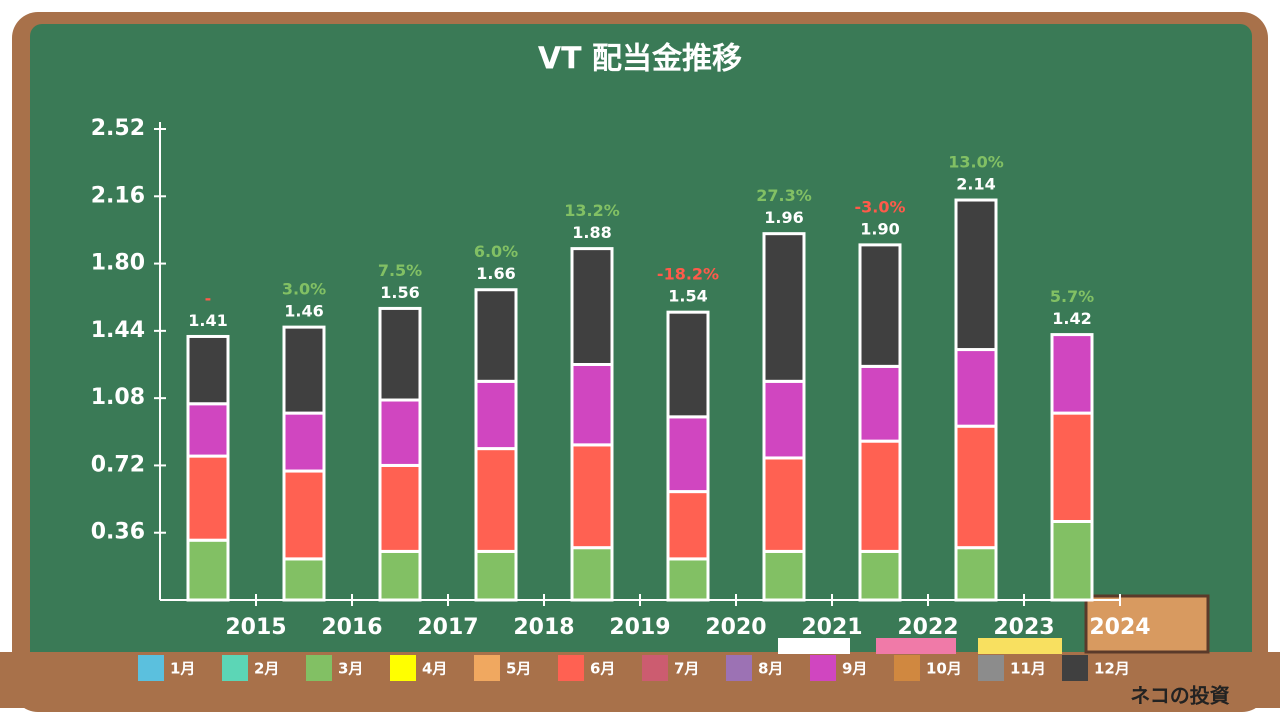 The width and height of the screenshot is (1280, 724). I want to click on x-tick-label: 2024, so click(1119, 627).